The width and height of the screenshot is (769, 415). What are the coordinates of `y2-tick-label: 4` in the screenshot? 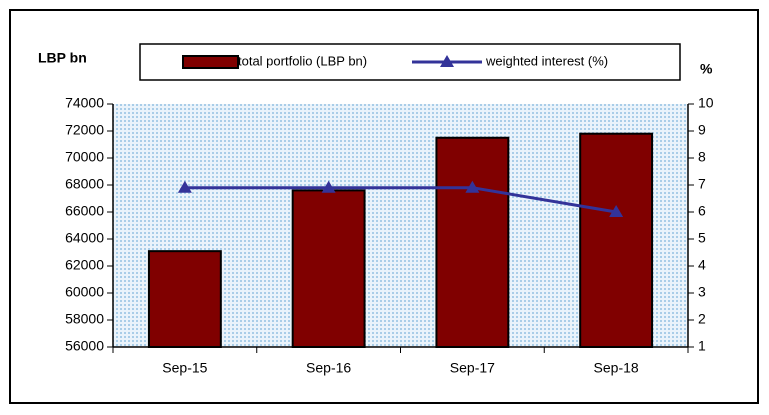 It's located at (702, 265).